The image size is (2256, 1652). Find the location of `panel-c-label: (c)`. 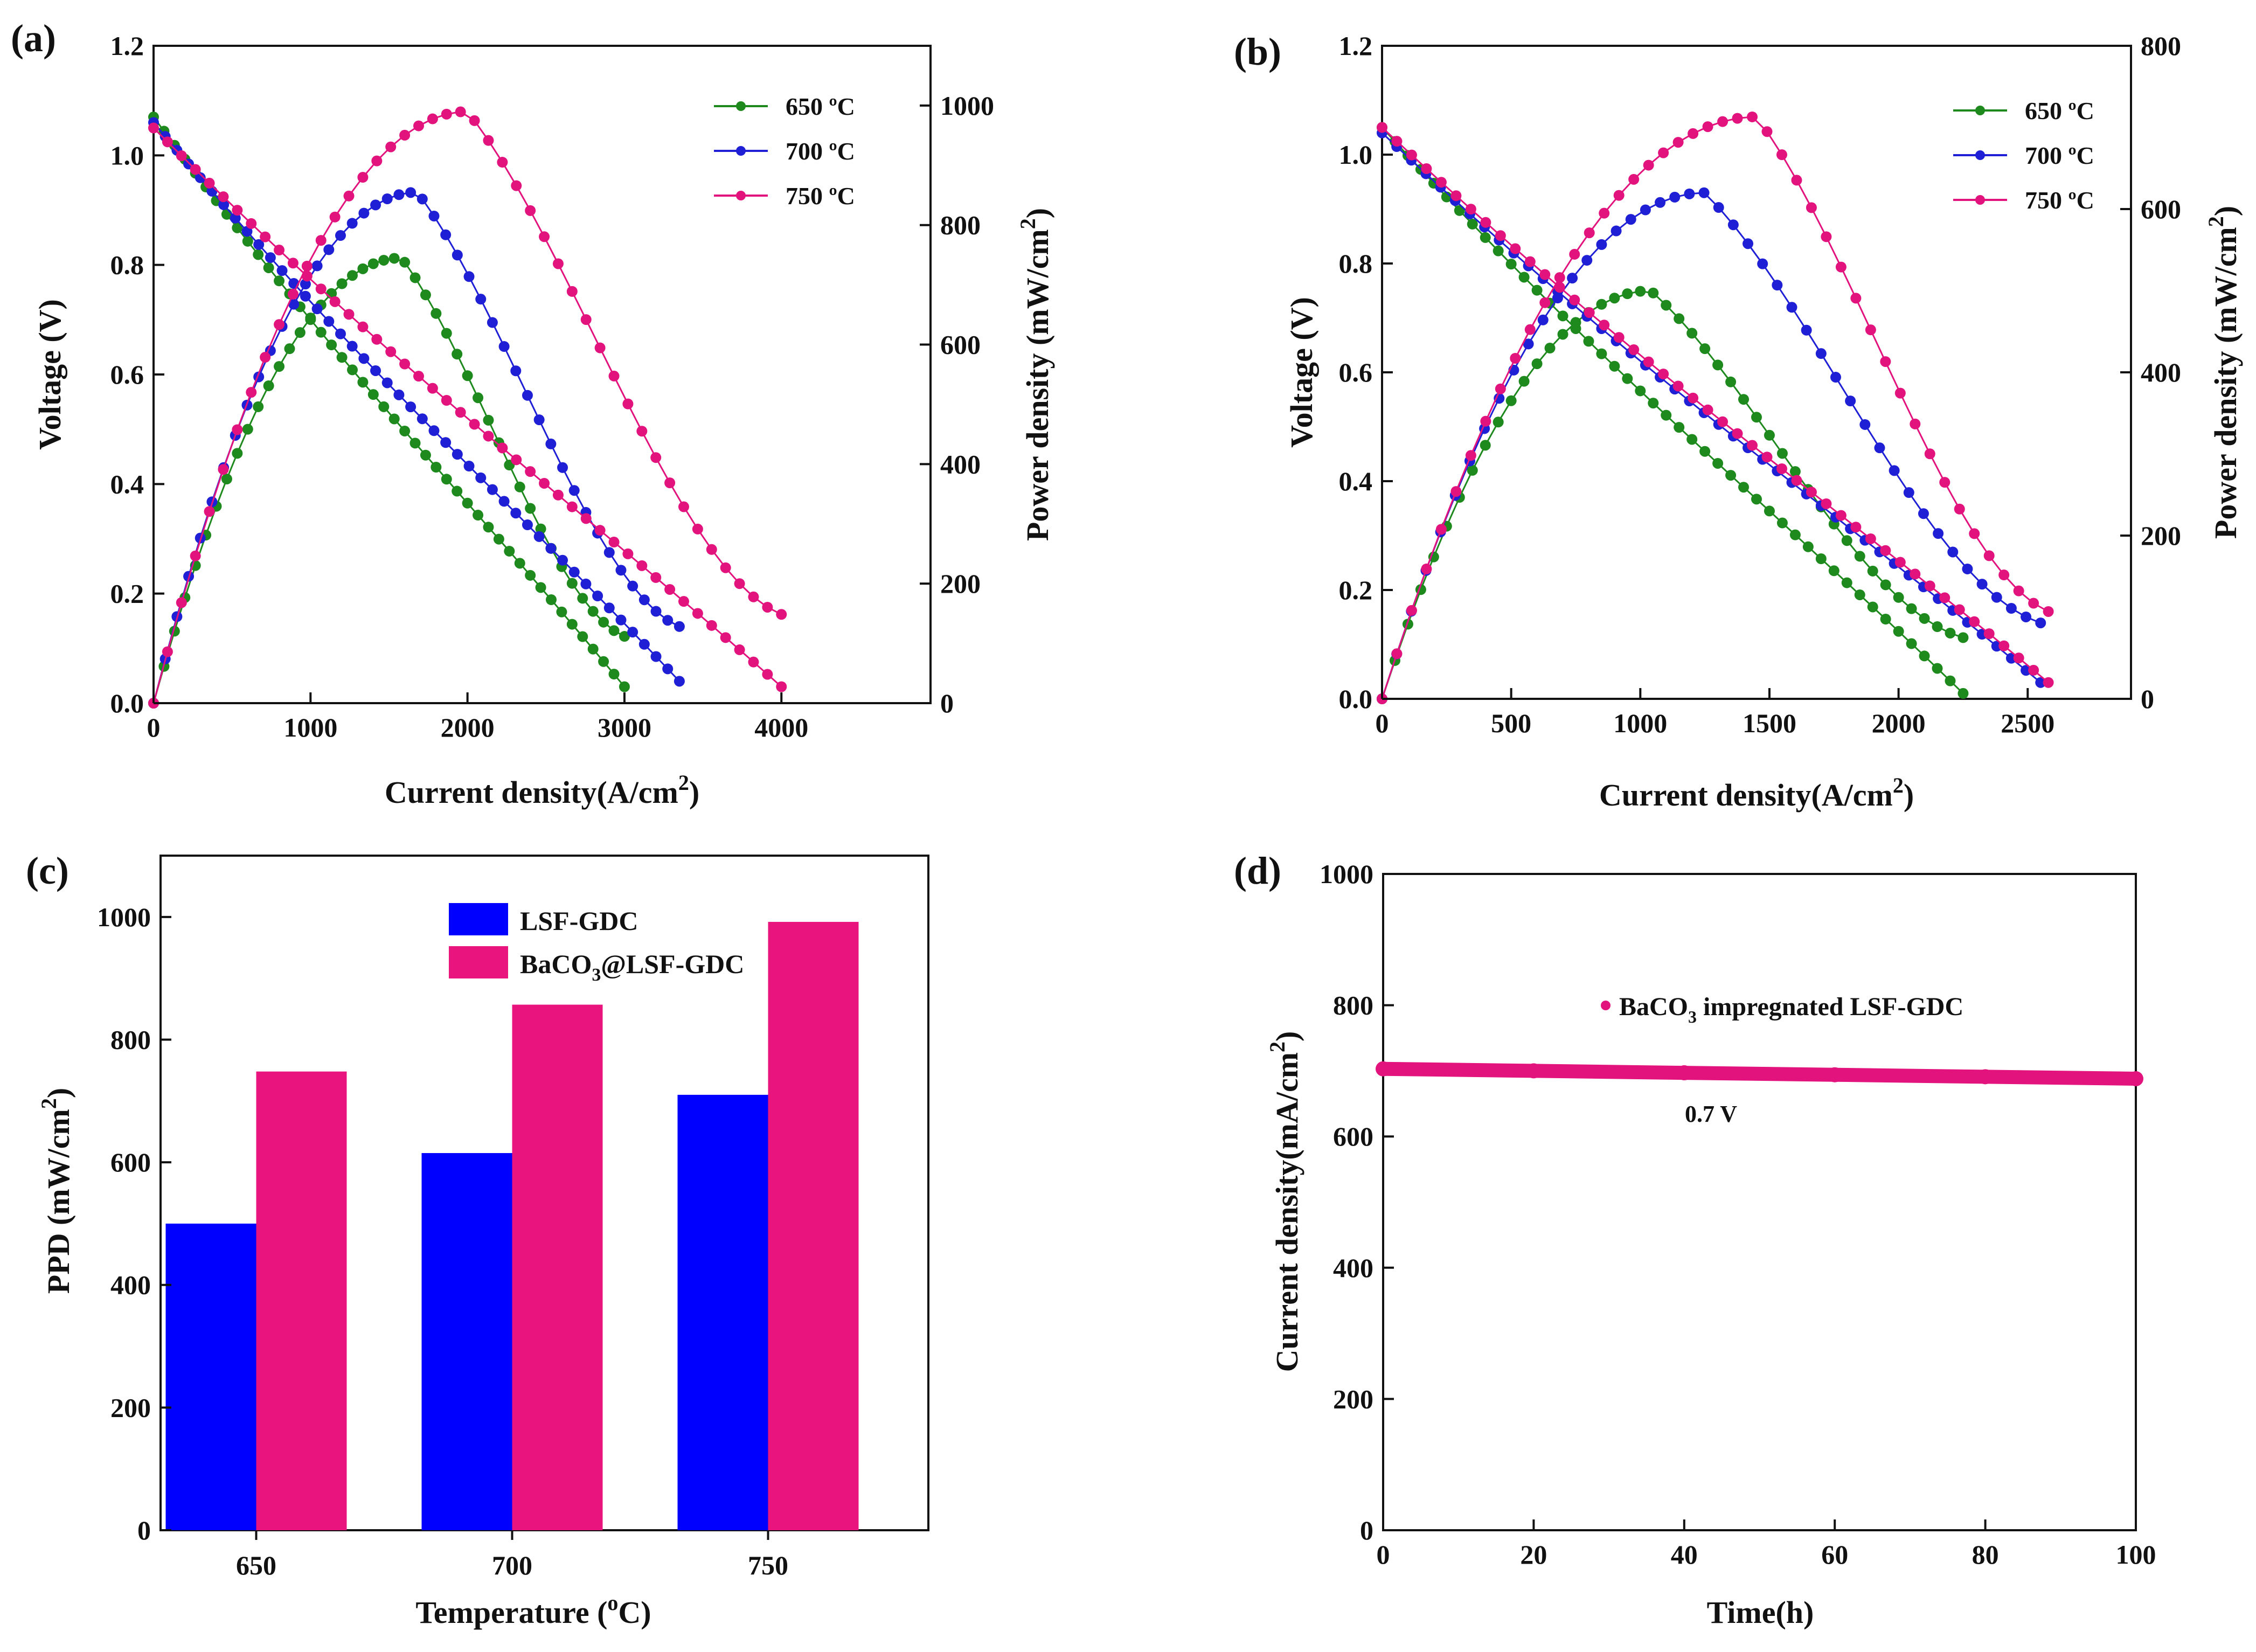

panel-c-label: (c) is located at coordinates (48, 870).